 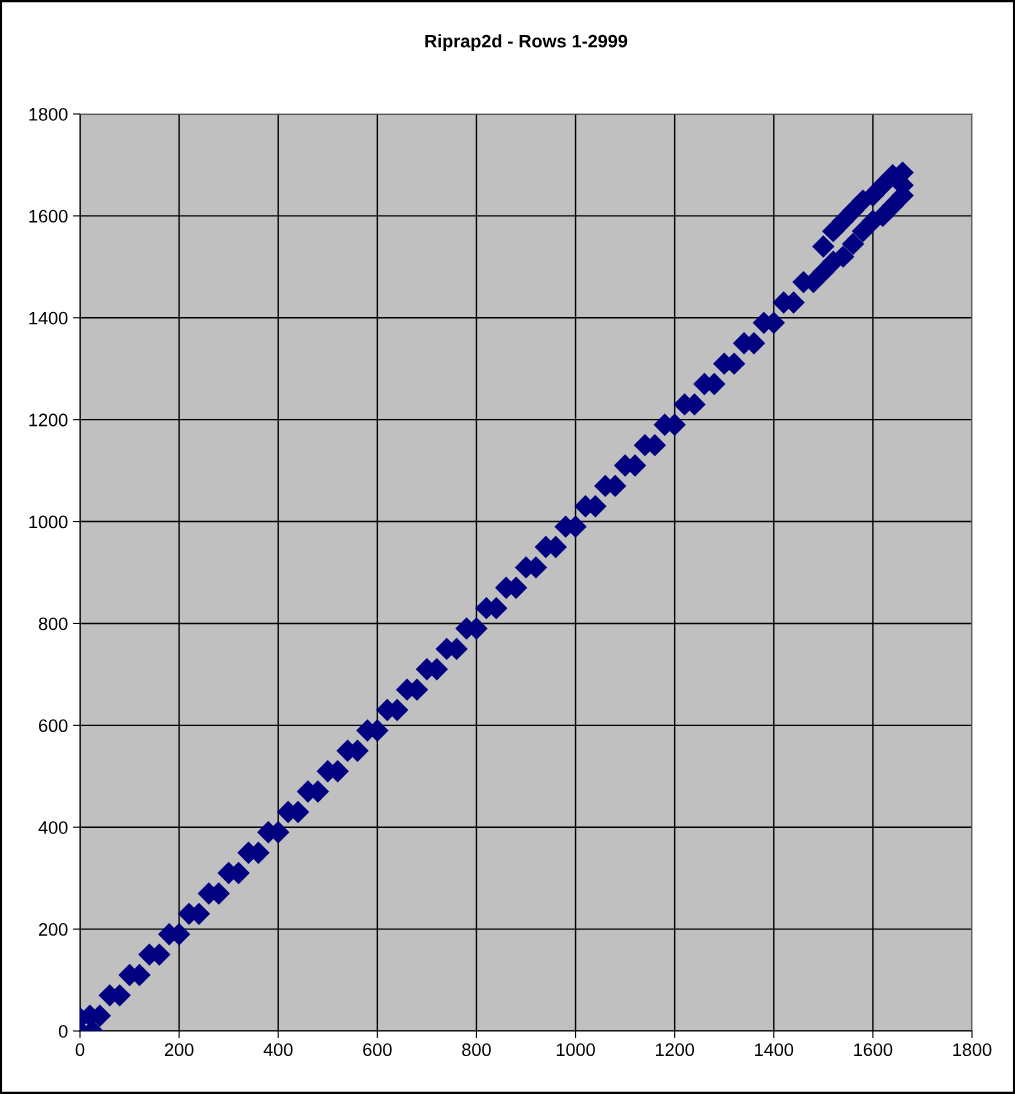 I want to click on x-tick-label: 1600, so click(x=873, y=1050).